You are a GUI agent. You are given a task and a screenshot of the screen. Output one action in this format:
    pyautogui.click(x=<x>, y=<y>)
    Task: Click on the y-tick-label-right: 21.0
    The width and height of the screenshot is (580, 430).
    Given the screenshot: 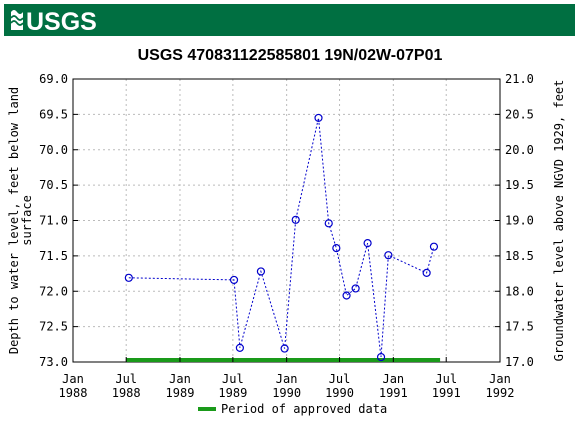 What is the action you would take?
    pyautogui.click(x=519, y=79)
    